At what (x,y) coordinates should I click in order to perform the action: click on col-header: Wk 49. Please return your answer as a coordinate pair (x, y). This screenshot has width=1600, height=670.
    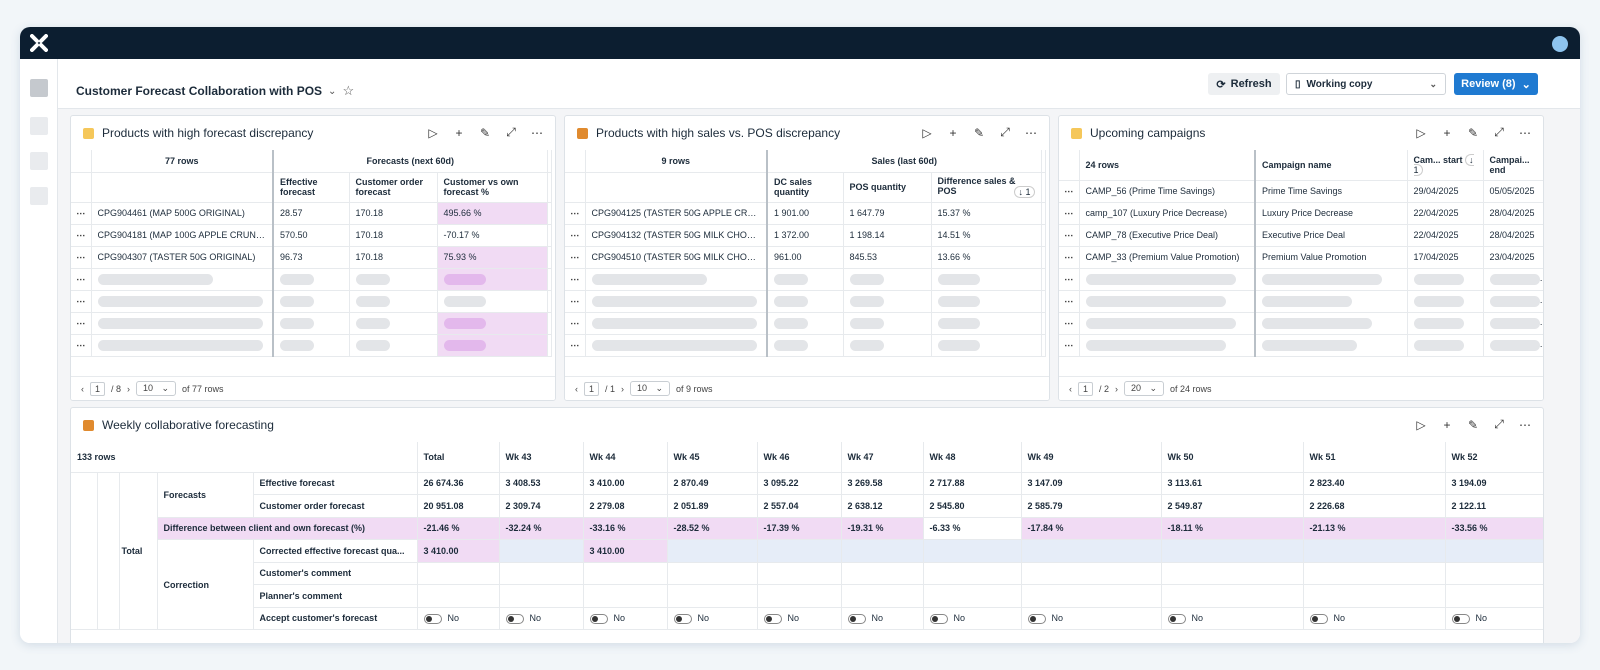
    Looking at the image, I should click on (1091, 457).